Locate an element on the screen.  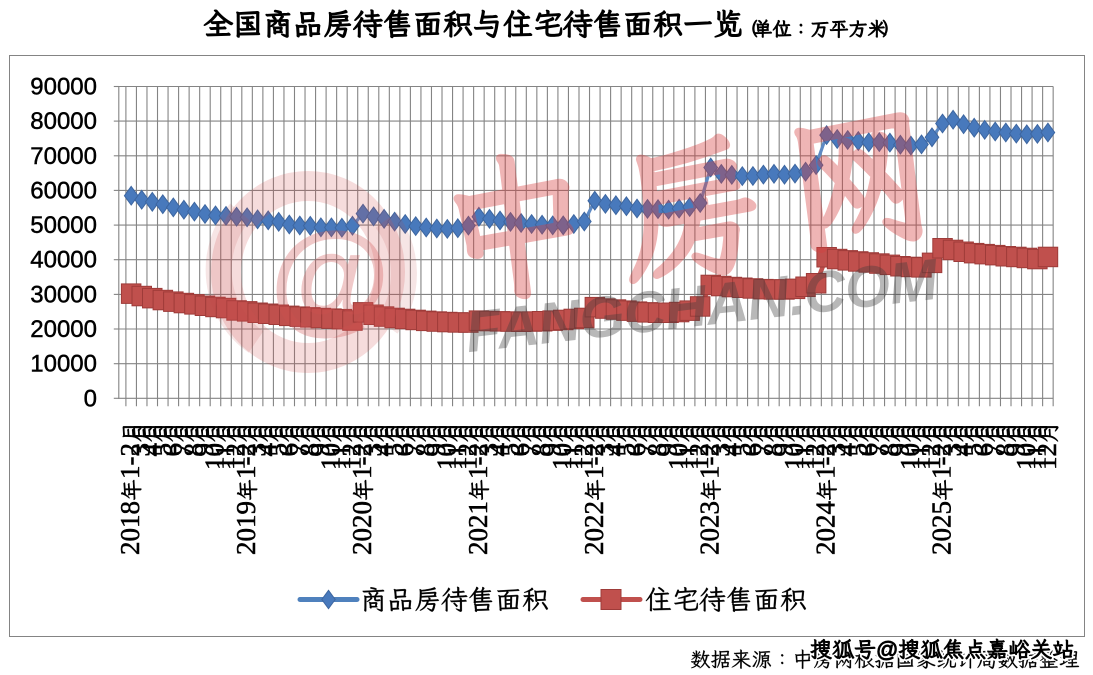
svg-text: 2024 is located at coordinates (826, 528).